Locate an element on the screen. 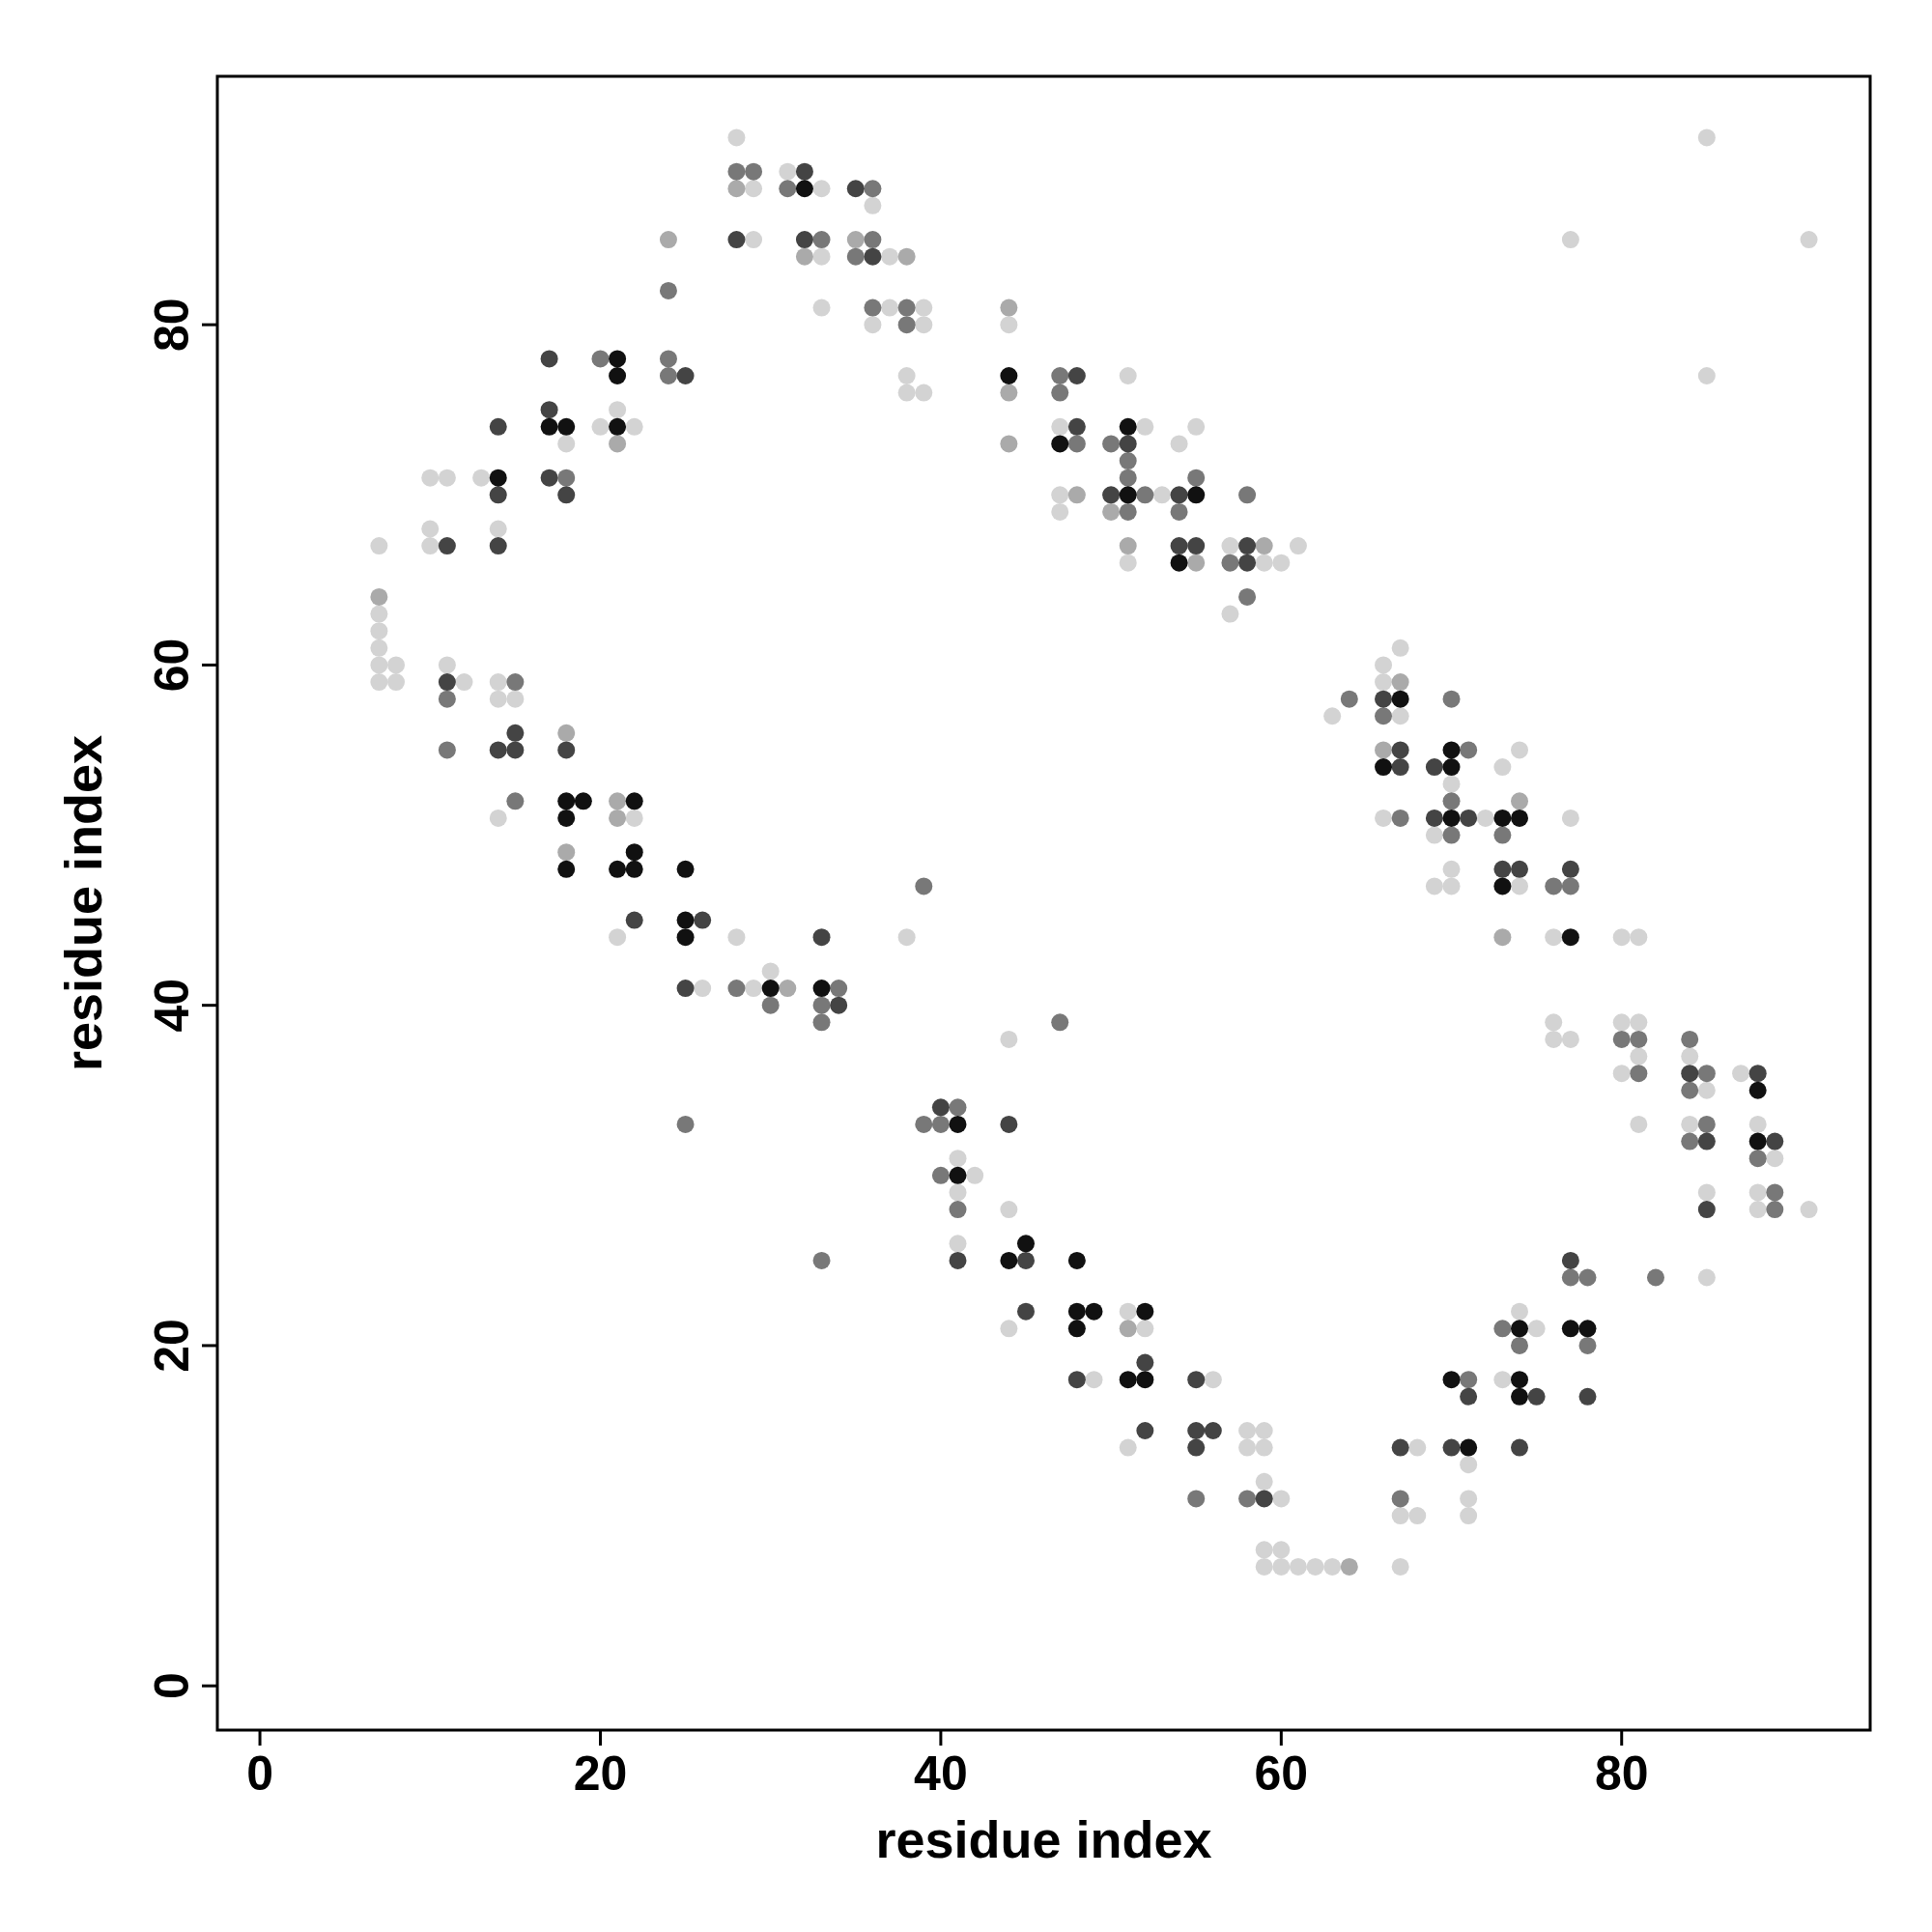  x-tick-label: 0 is located at coordinates (259, 1774).